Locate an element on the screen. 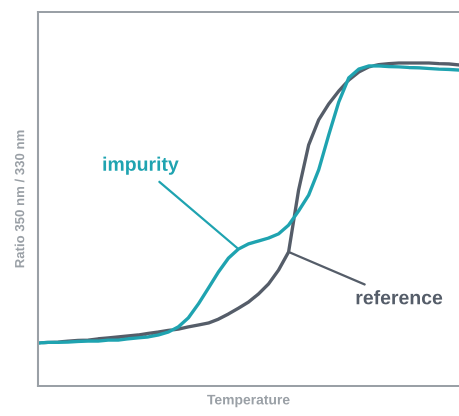  text: impurity is located at coordinates (141, 165).